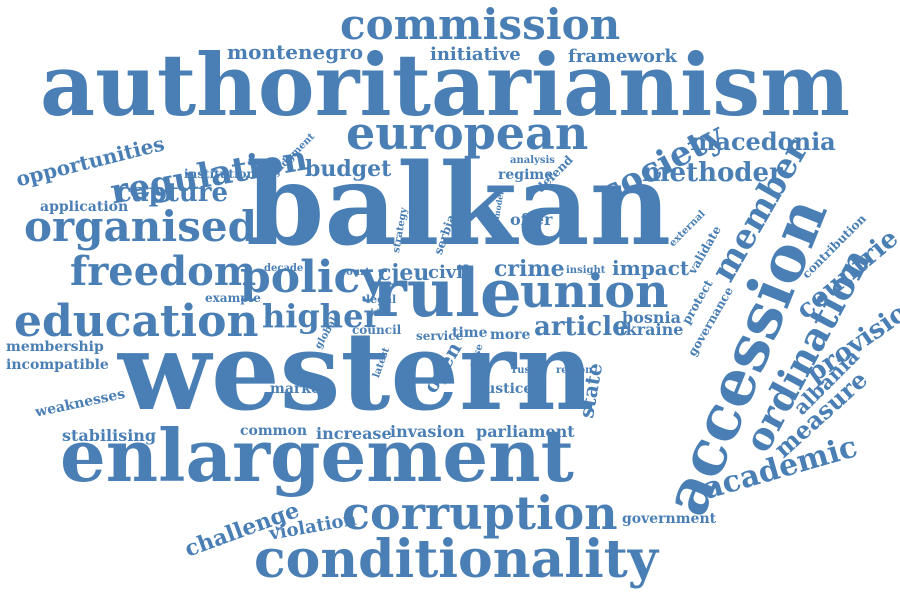  What do you see at coordinates (55, 347) in the screenshot?
I see `word-membership: membership` at bounding box center [55, 347].